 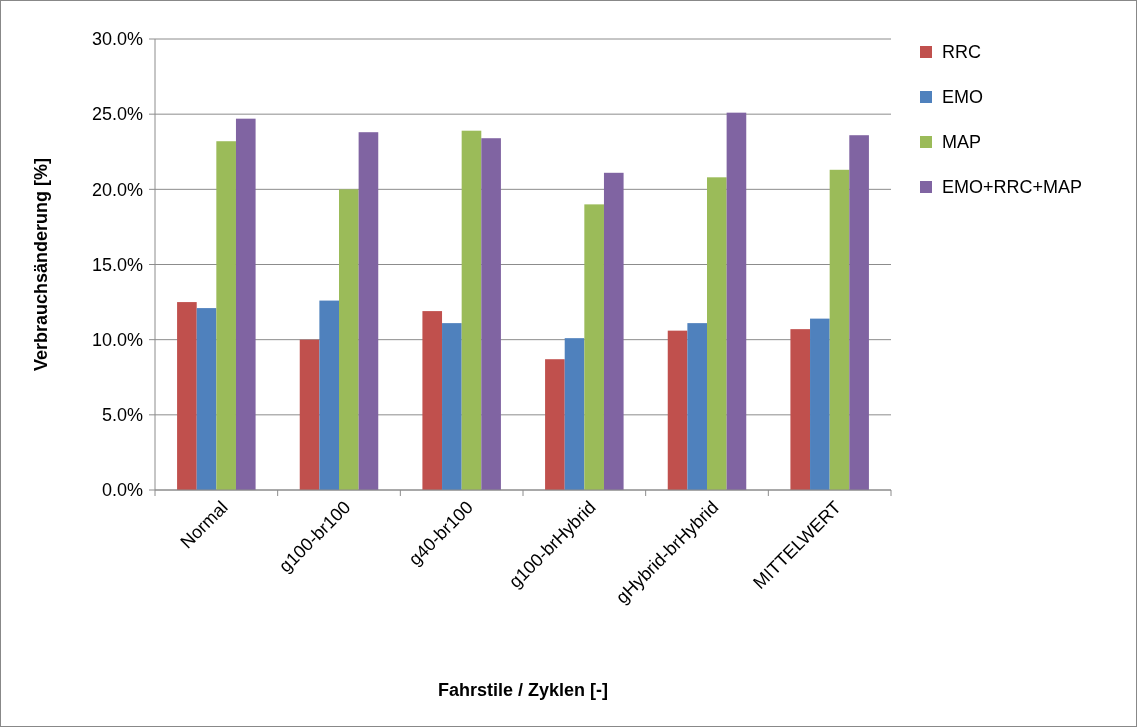 What do you see at coordinates (122, 490) in the screenshot?
I see `y-tick-label: 0.0%` at bounding box center [122, 490].